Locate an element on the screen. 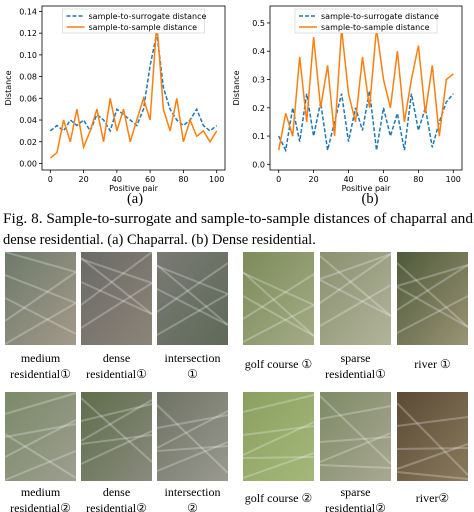  x-tick-label: 0 is located at coordinates (278, 179).